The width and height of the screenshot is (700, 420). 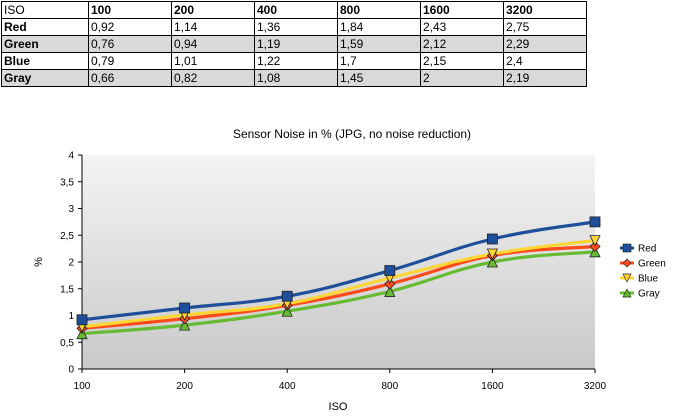 What do you see at coordinates (130, 78) in the screenshot?
I see `table-cell: 0,66` at bounding box center [130, 78].